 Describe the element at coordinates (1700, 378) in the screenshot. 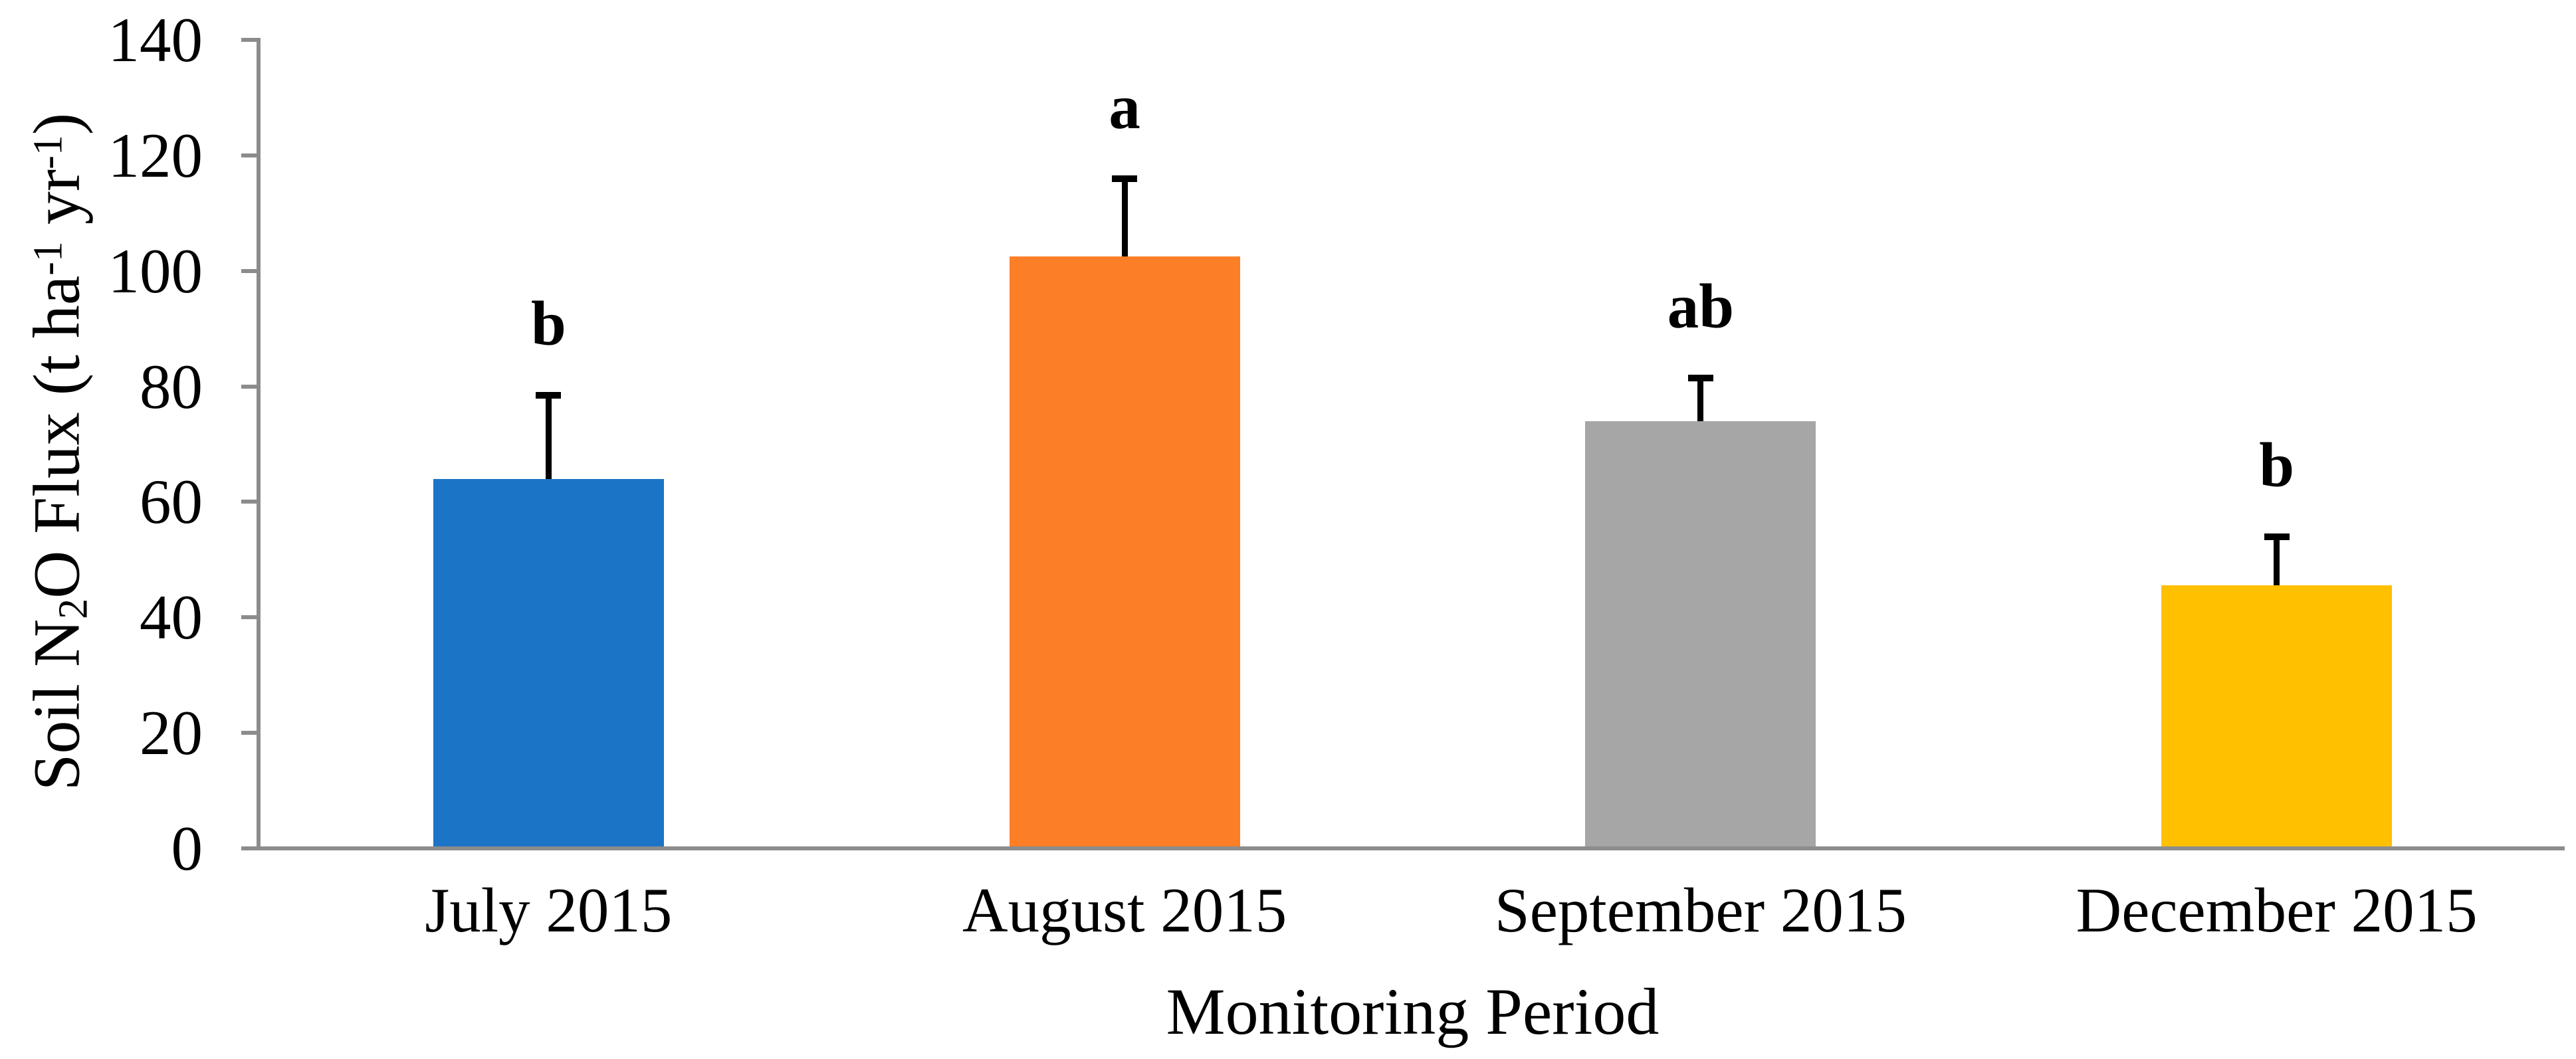

I see `error-bar-cap-september-2015` at that location.